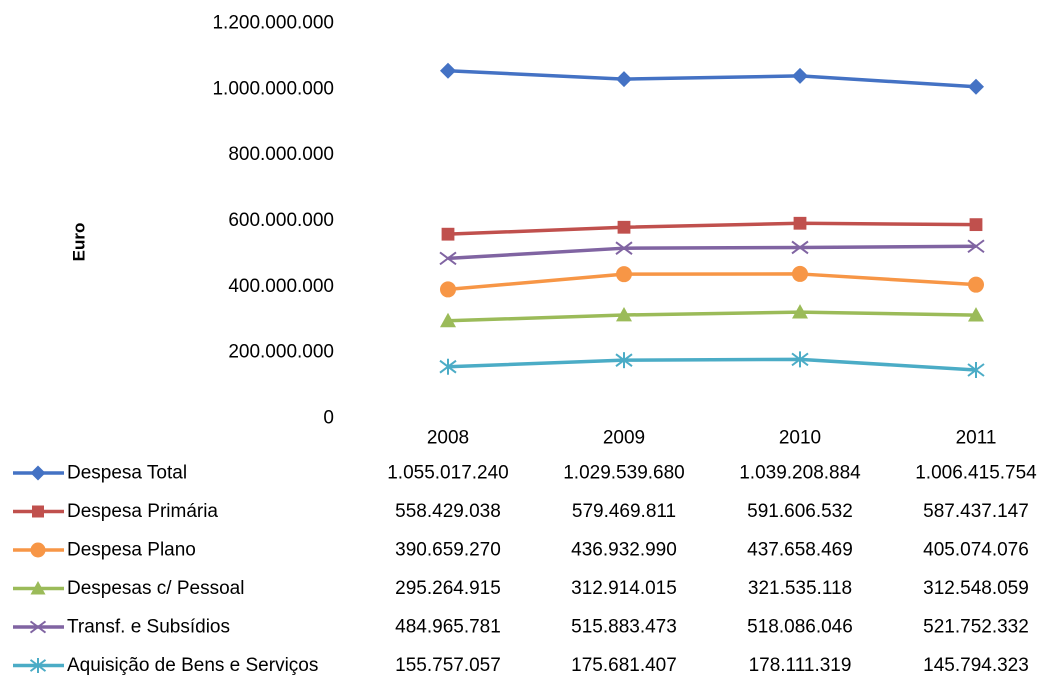 This screenshot has width=1054, height=679. I want to click on table-cell: 155.757.057, so click(448, 665).